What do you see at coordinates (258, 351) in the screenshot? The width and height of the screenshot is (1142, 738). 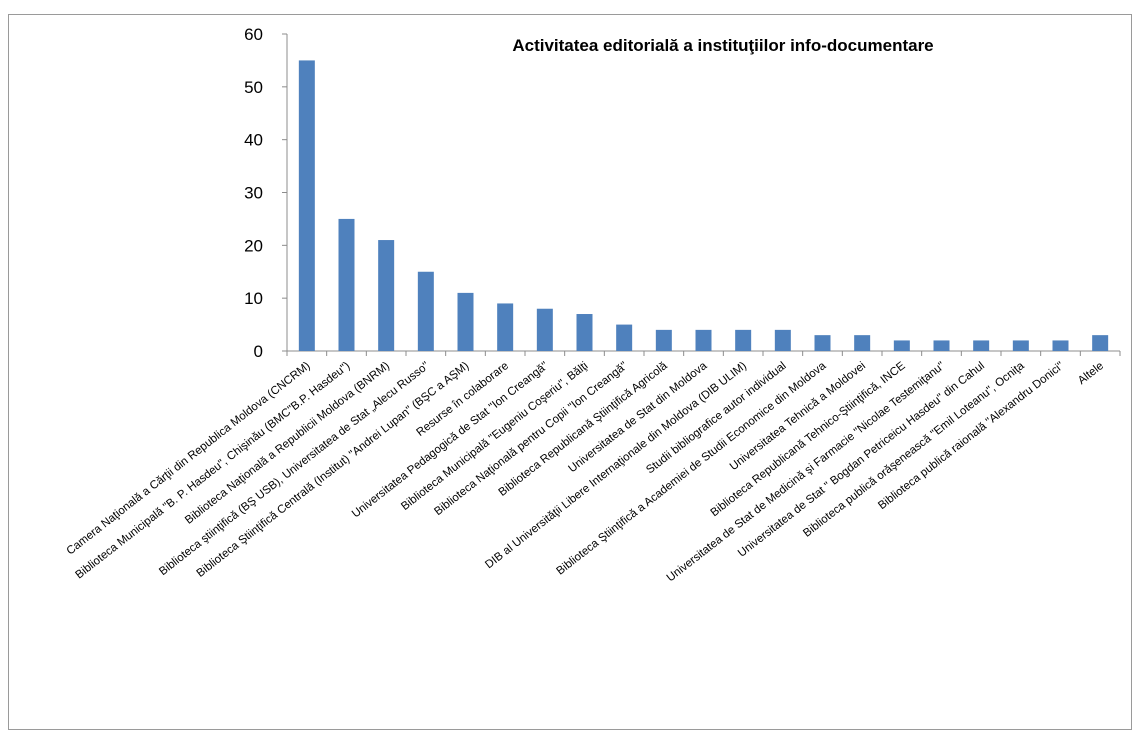 I see `y-tick-label: 0` at bounding box center [258, 351].